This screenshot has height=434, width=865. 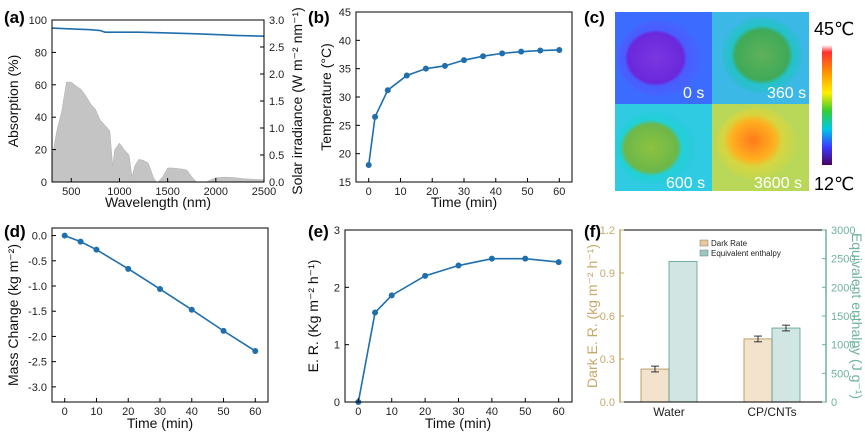 I want to click on x-axis-label: Time (min), so click(x=464, y=202).